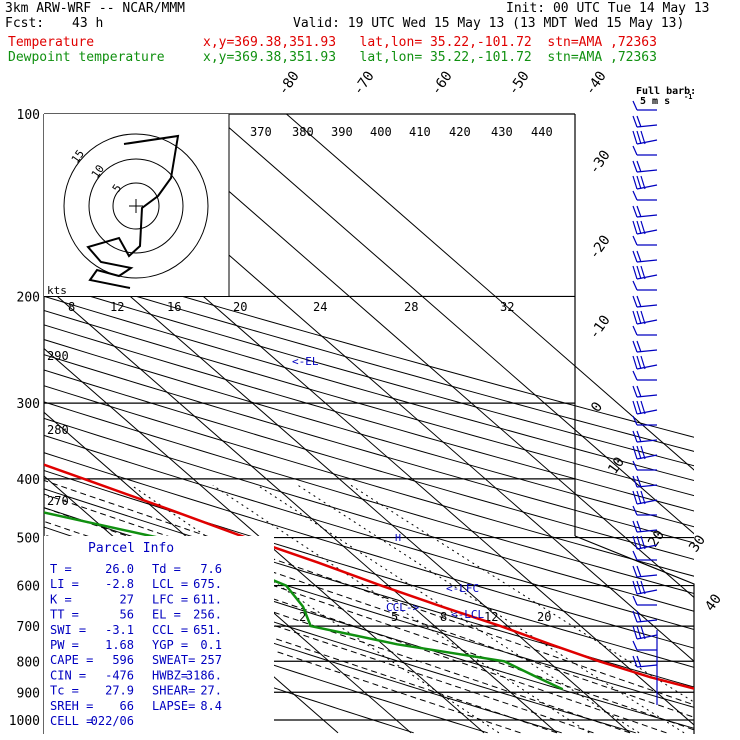  What do you see at coordinates (207, 599) in the screenshot?
I see `parcel-info-cell: 611.` at bounding box center [207, 599].